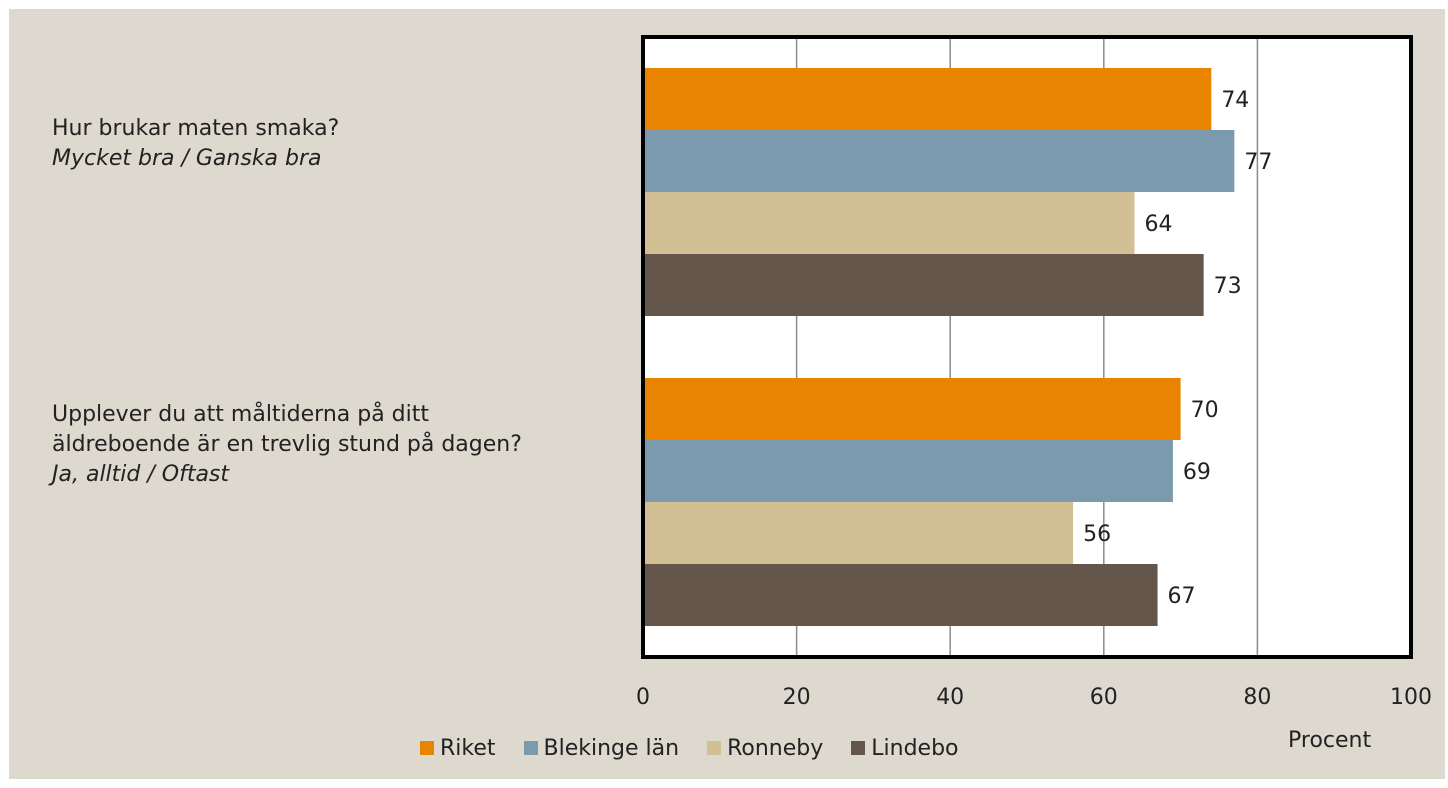 This screenshot has height=788, width=1448. I want to click on legend-item: Ronneby, so click(765, 748).